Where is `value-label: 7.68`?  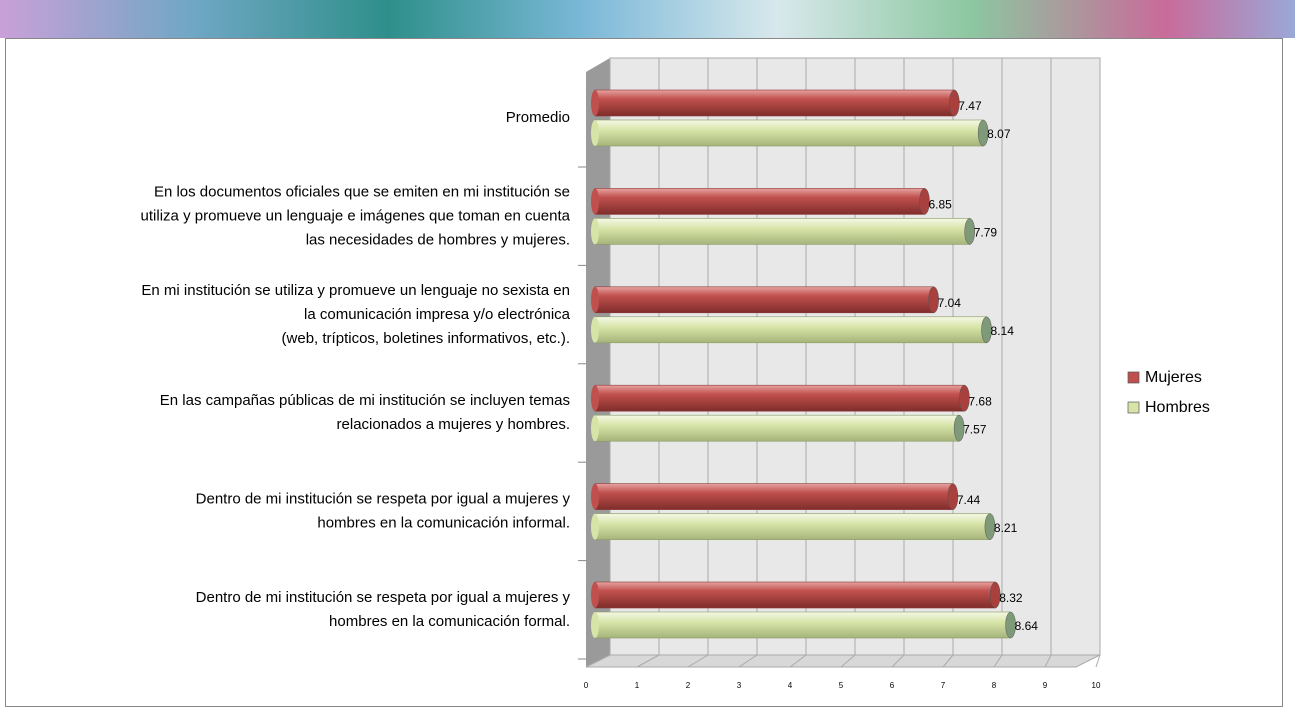 value-label: 7.68 is located at coordinates (980, 401).